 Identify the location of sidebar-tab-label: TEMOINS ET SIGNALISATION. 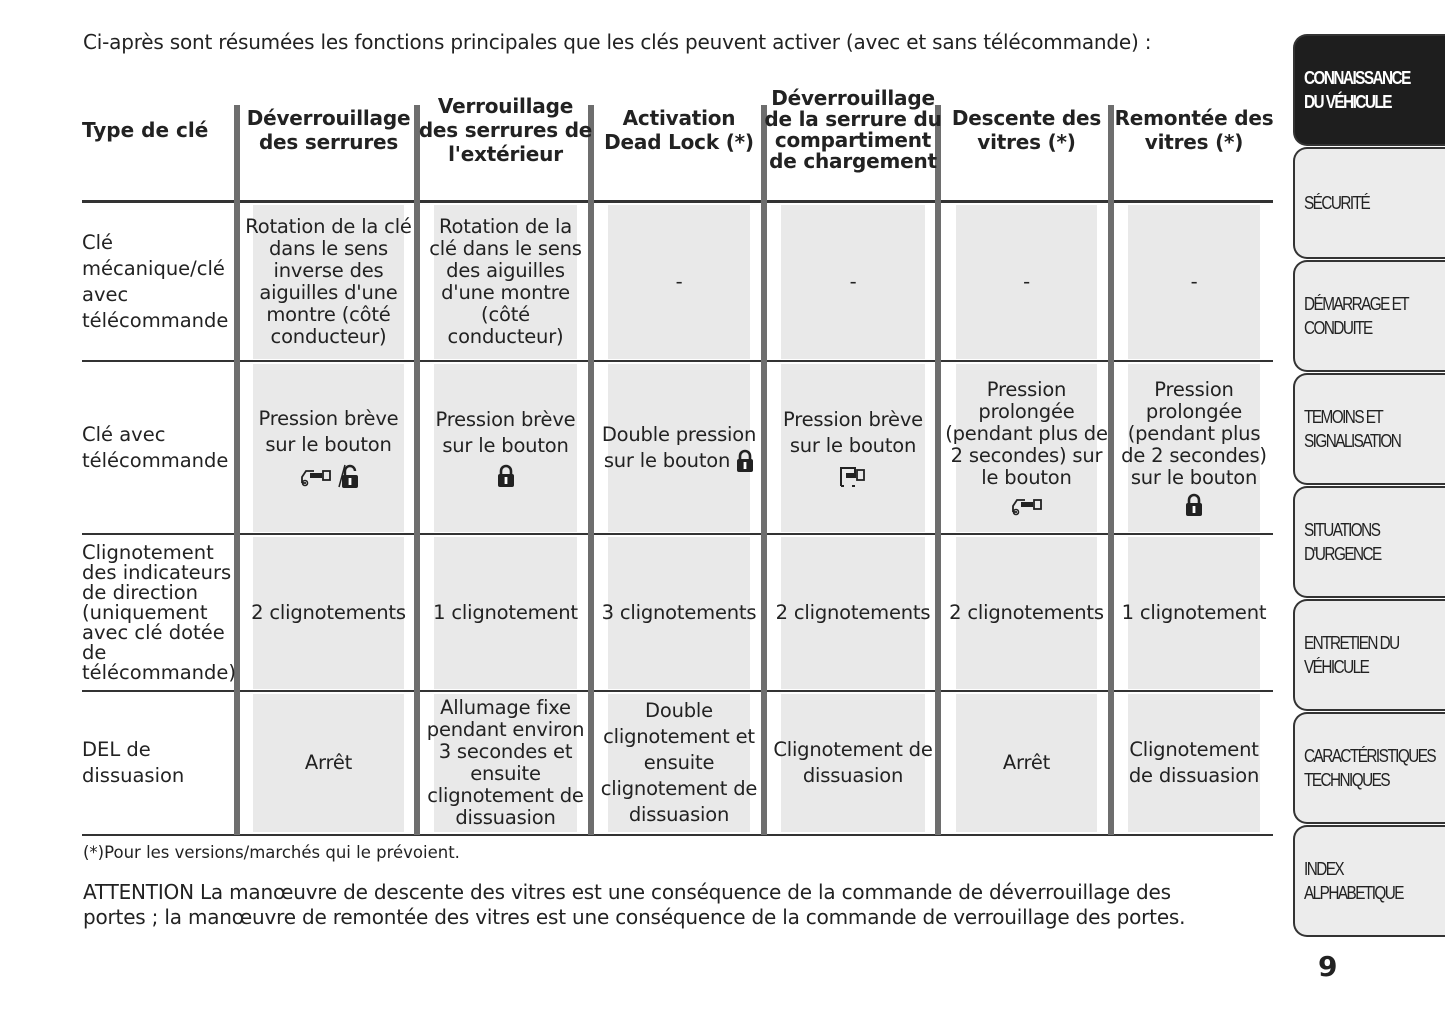
(1353, 429).